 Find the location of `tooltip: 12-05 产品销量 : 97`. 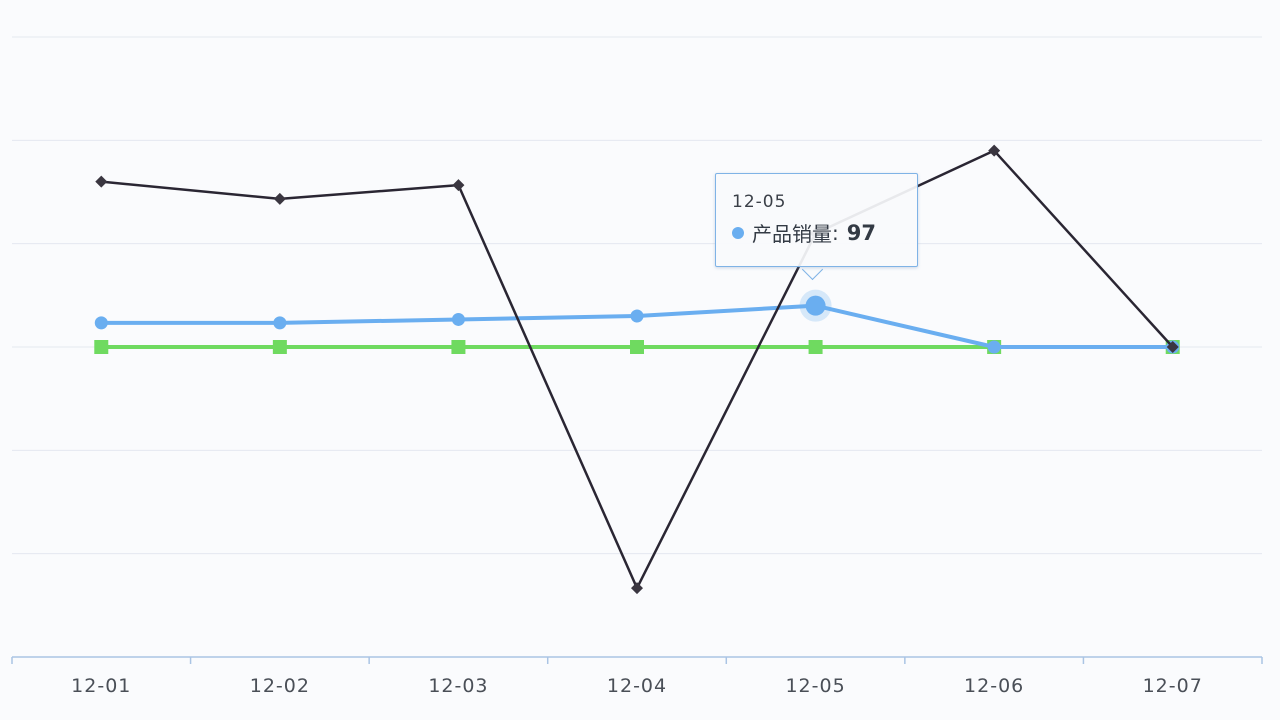

tooltip: 12-05 产品销量 : 97 is located at coordinates (816, 220).